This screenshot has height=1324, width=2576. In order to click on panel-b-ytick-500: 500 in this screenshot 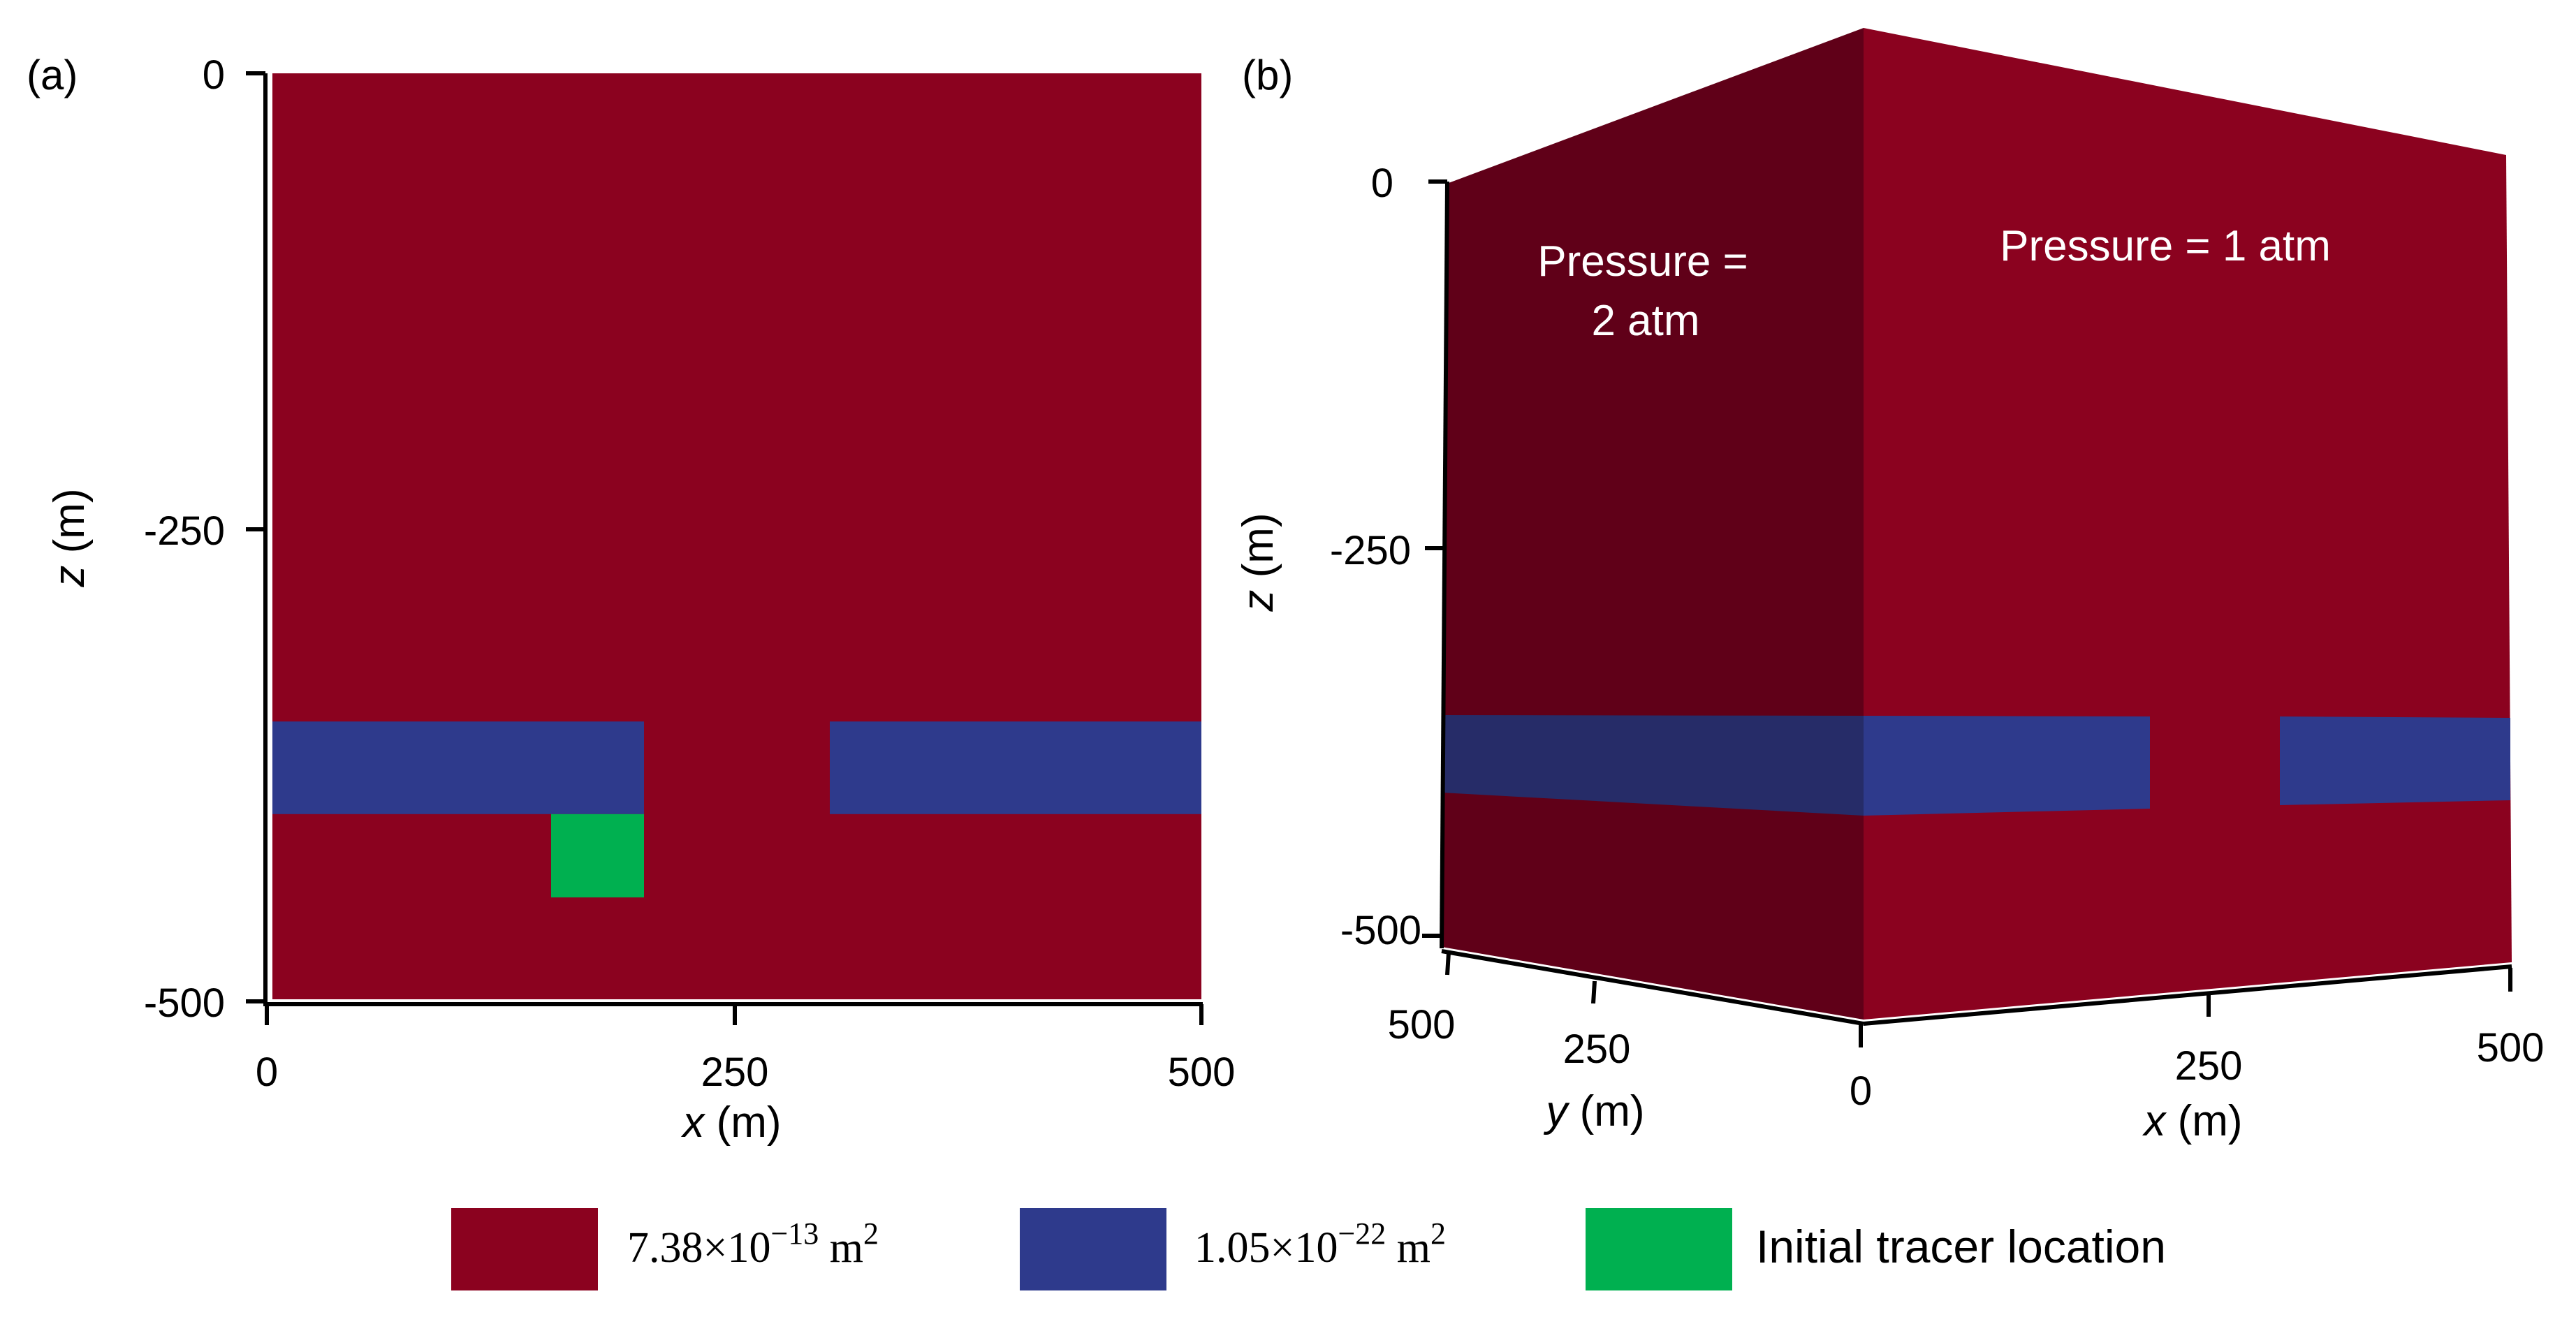, I will do `click(1422, 1024)`.